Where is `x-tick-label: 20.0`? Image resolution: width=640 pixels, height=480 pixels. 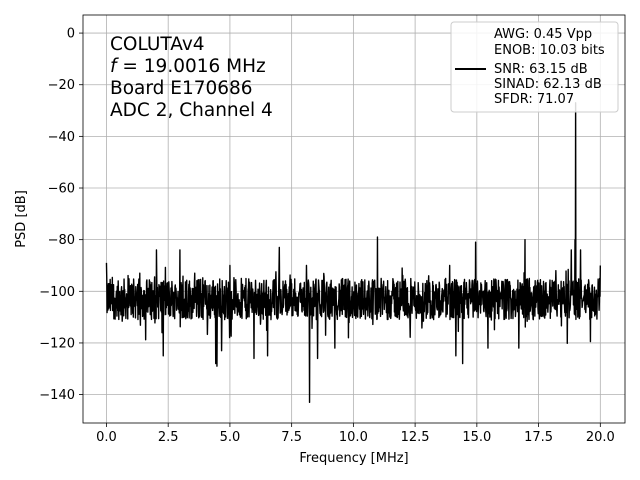 x-tick-label: 20.0 is located at coordinates (600, 437).